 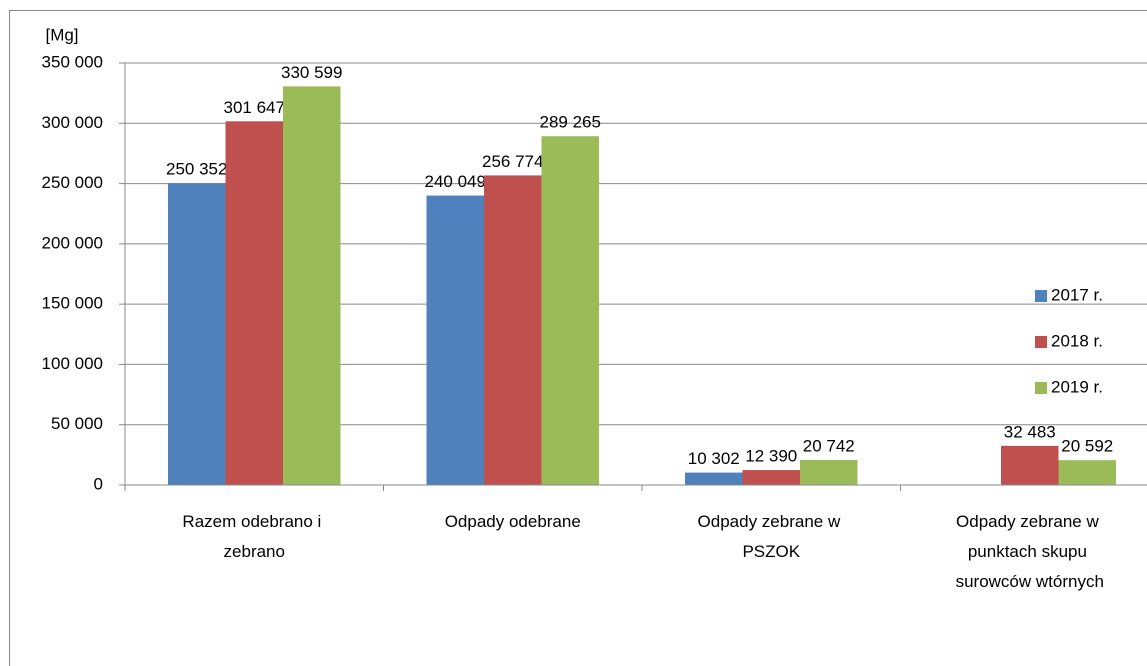 I want to click on legend-label: 2017 r., so click(x=1077, y=294).